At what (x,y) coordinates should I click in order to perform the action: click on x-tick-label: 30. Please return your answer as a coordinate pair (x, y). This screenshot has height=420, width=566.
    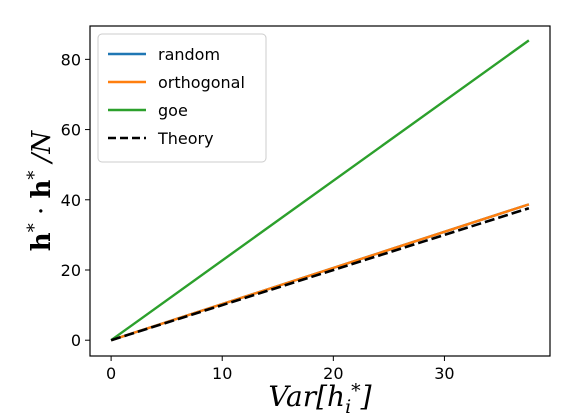
    Looking at the image, I should click on (444, 373).